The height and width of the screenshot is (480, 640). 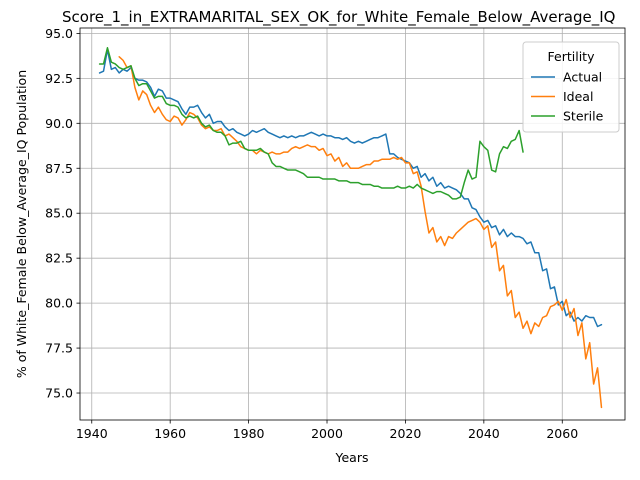 I want to click on y-tick-label: 75.0, so click(x=59, y=393).